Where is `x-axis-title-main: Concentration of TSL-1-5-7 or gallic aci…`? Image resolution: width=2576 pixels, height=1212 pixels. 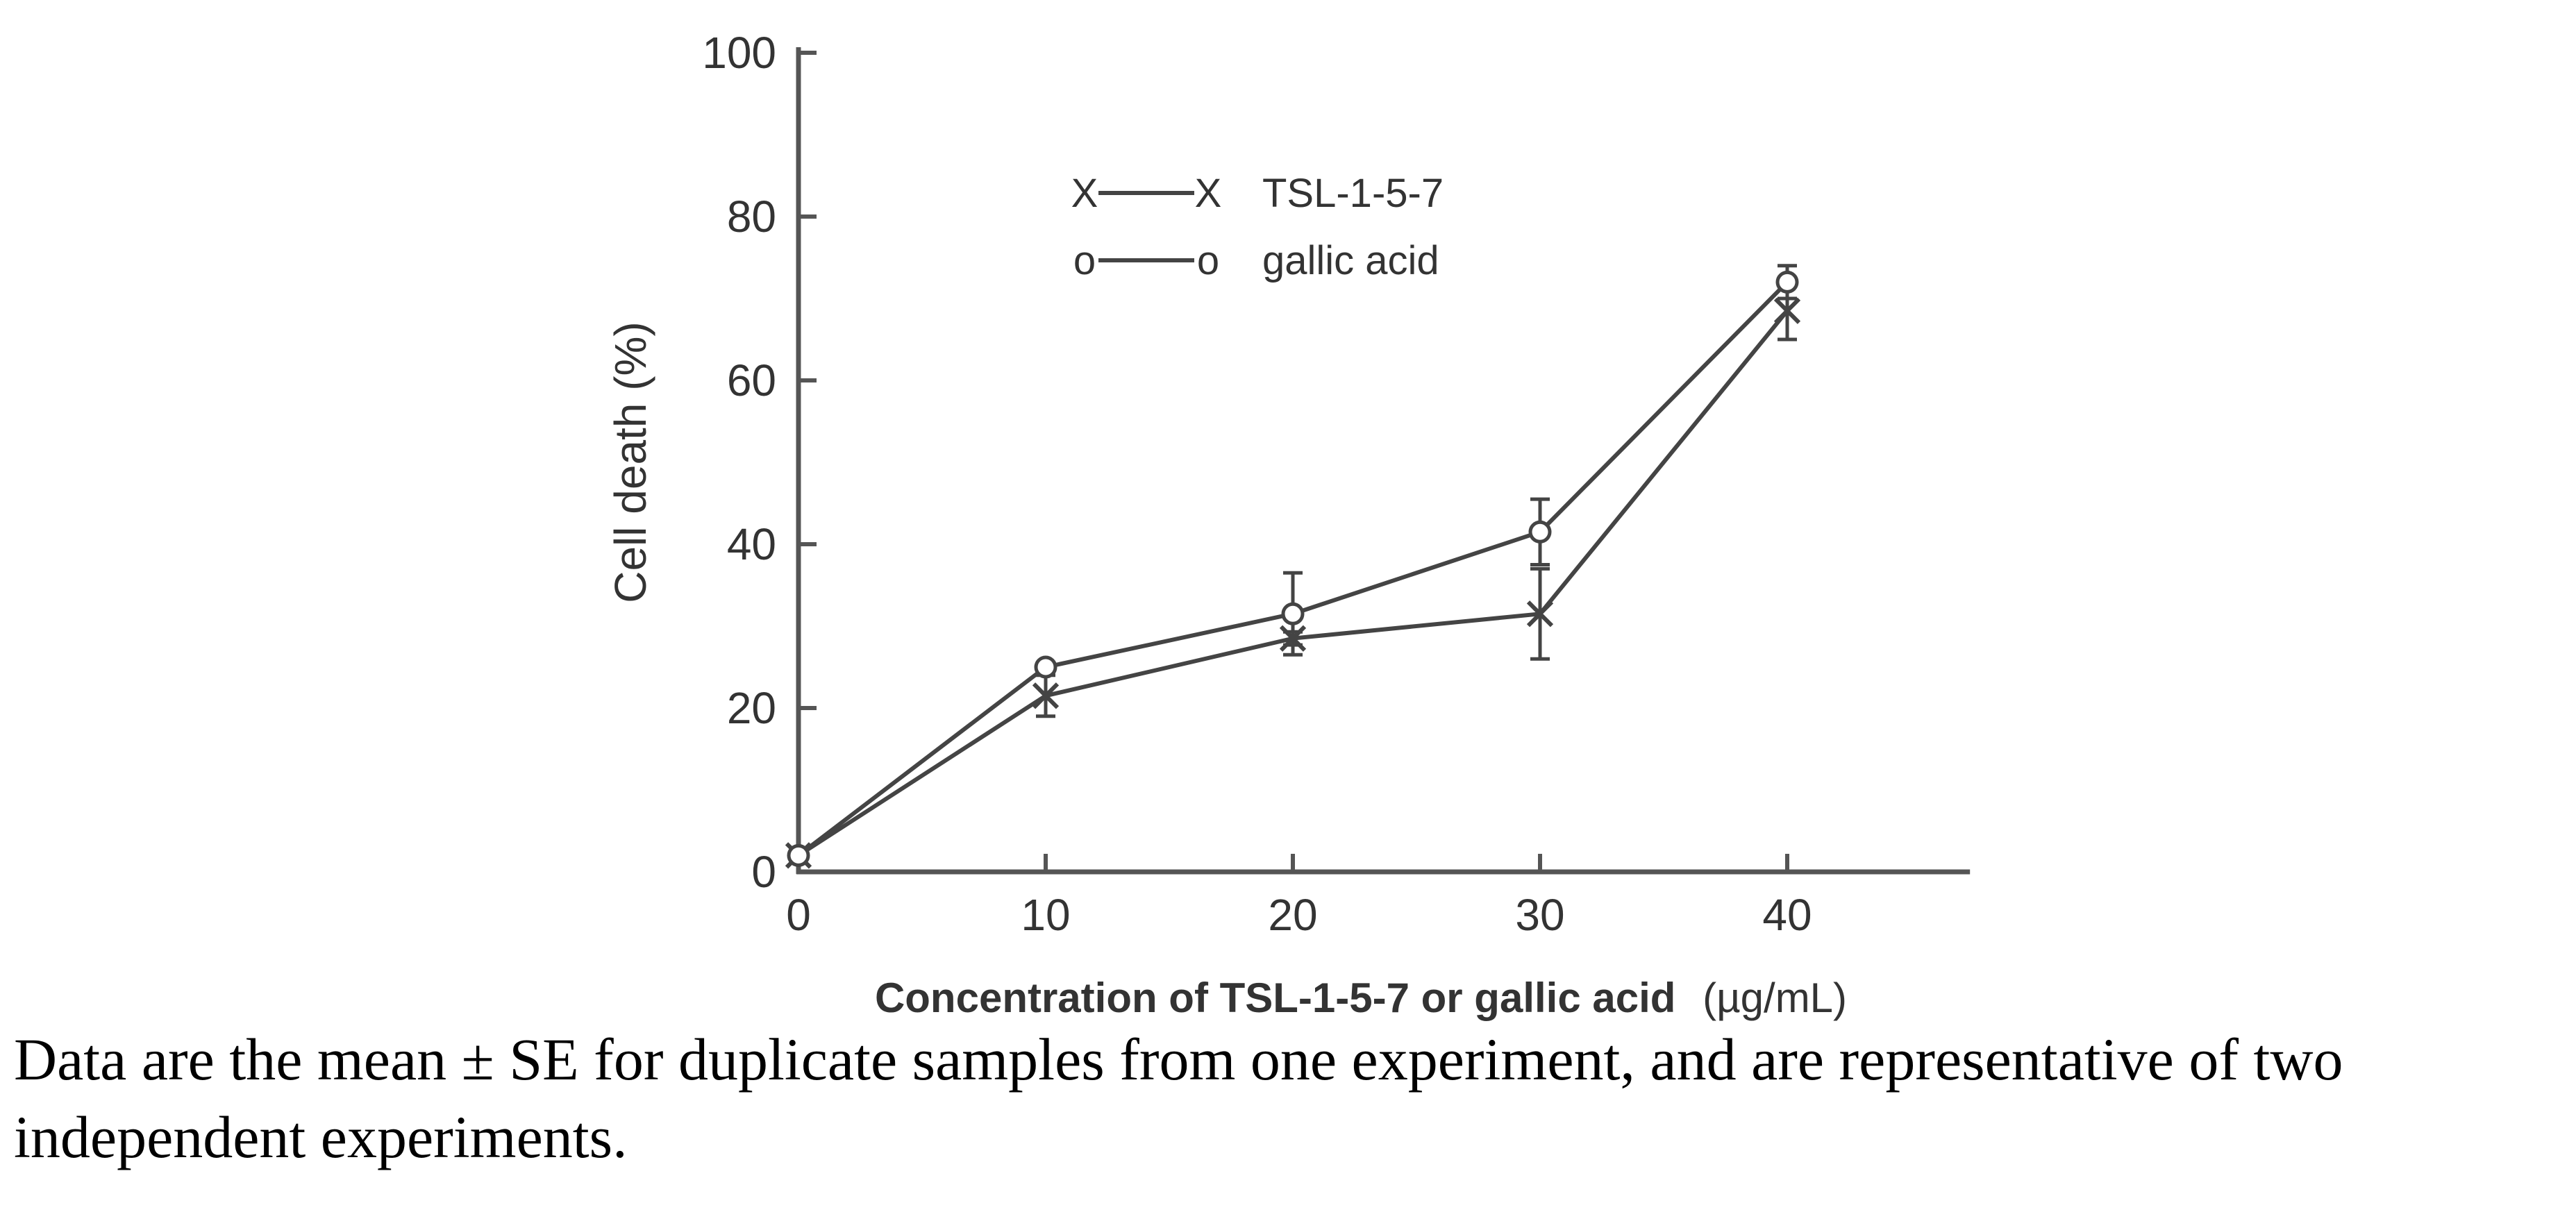 x-axis-title-main: Concentration of TSL-1-5-7 or gallic aci… is located at coordinates (1275, 998).